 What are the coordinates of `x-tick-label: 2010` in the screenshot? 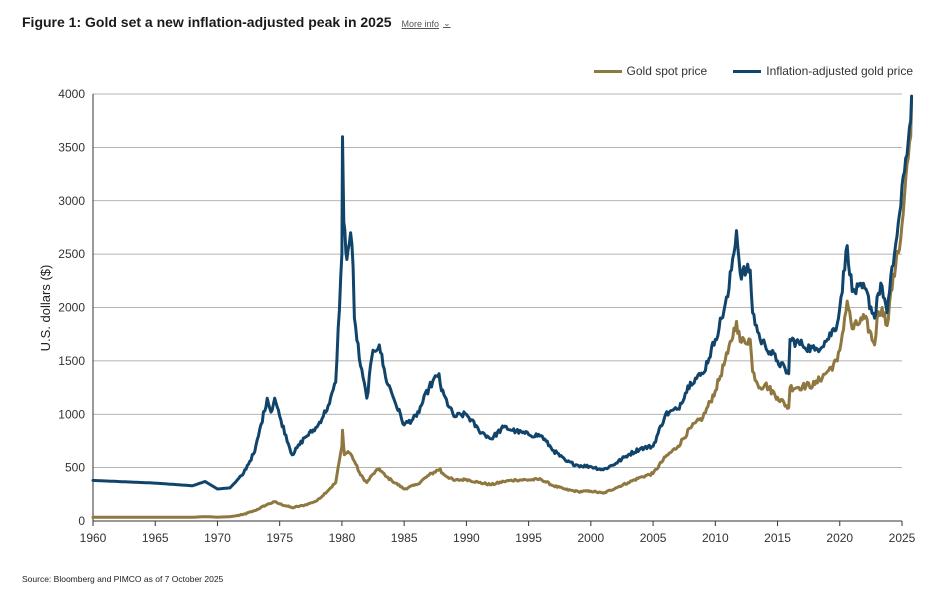 It's located at (715, 538).